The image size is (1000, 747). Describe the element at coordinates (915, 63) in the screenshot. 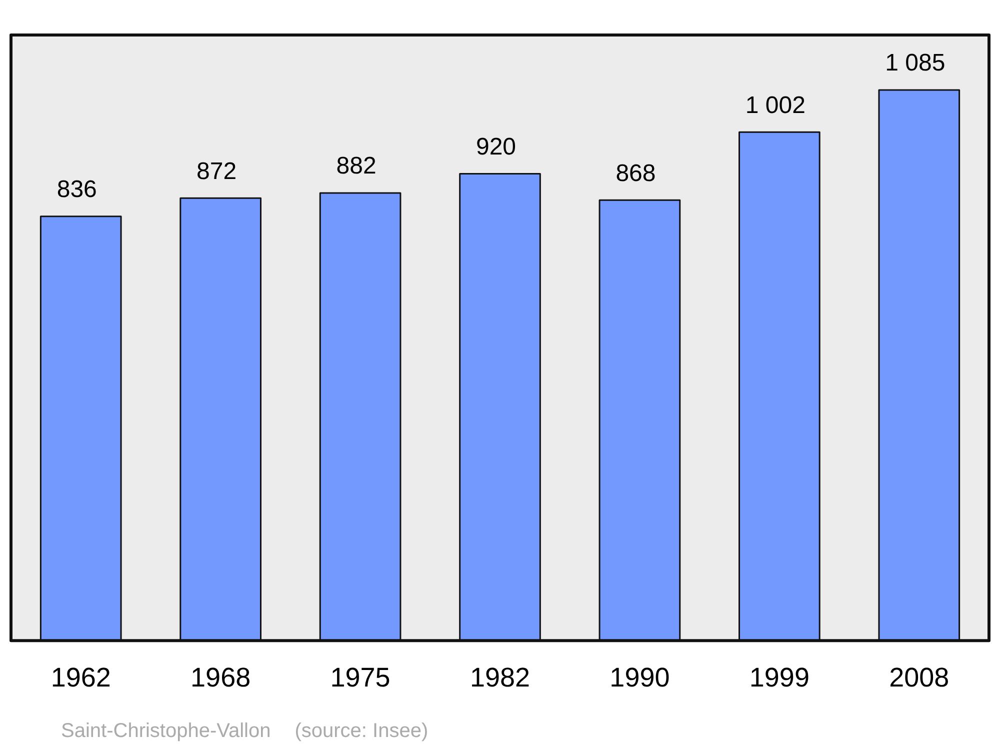

I see `data-label: 1 085` at that location.